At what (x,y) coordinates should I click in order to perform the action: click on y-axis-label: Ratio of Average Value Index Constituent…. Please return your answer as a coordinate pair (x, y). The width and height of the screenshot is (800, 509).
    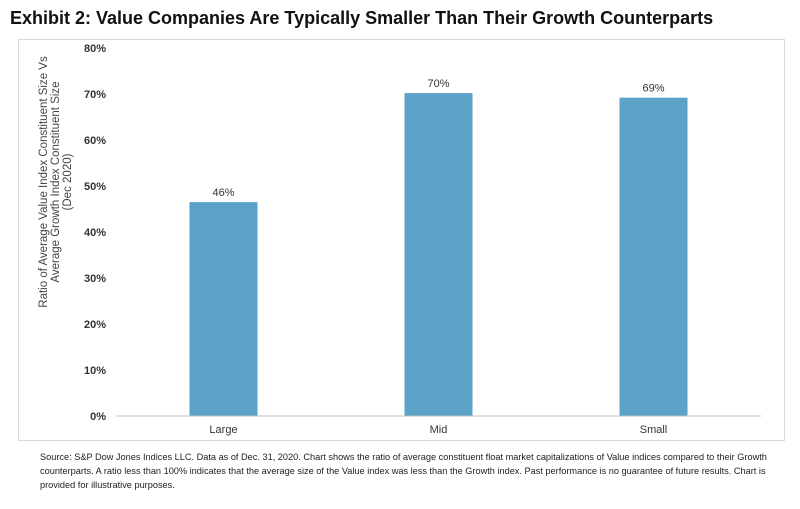
    Looking at the image, I should click on (56, 182).